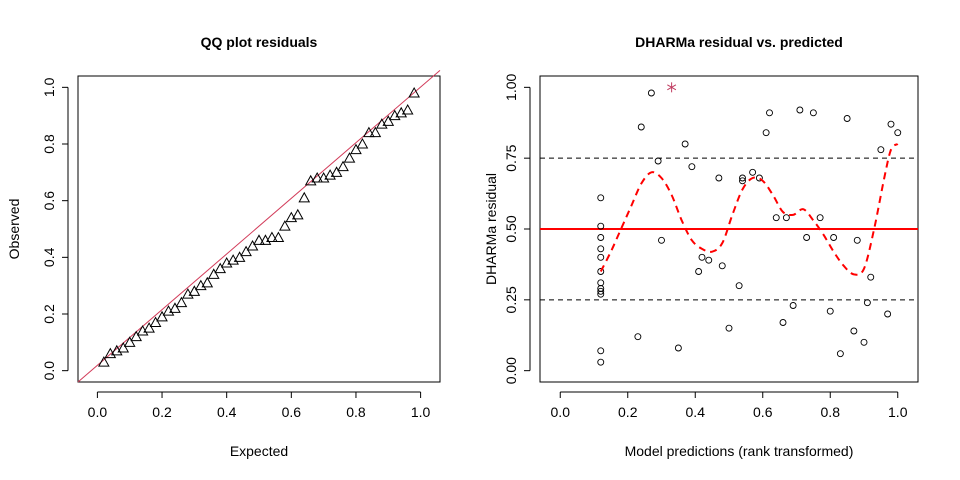 This screenshot has height=480, width=960. I want to click on qq-plot-y-axis-label: Observed, so click(14, 229).